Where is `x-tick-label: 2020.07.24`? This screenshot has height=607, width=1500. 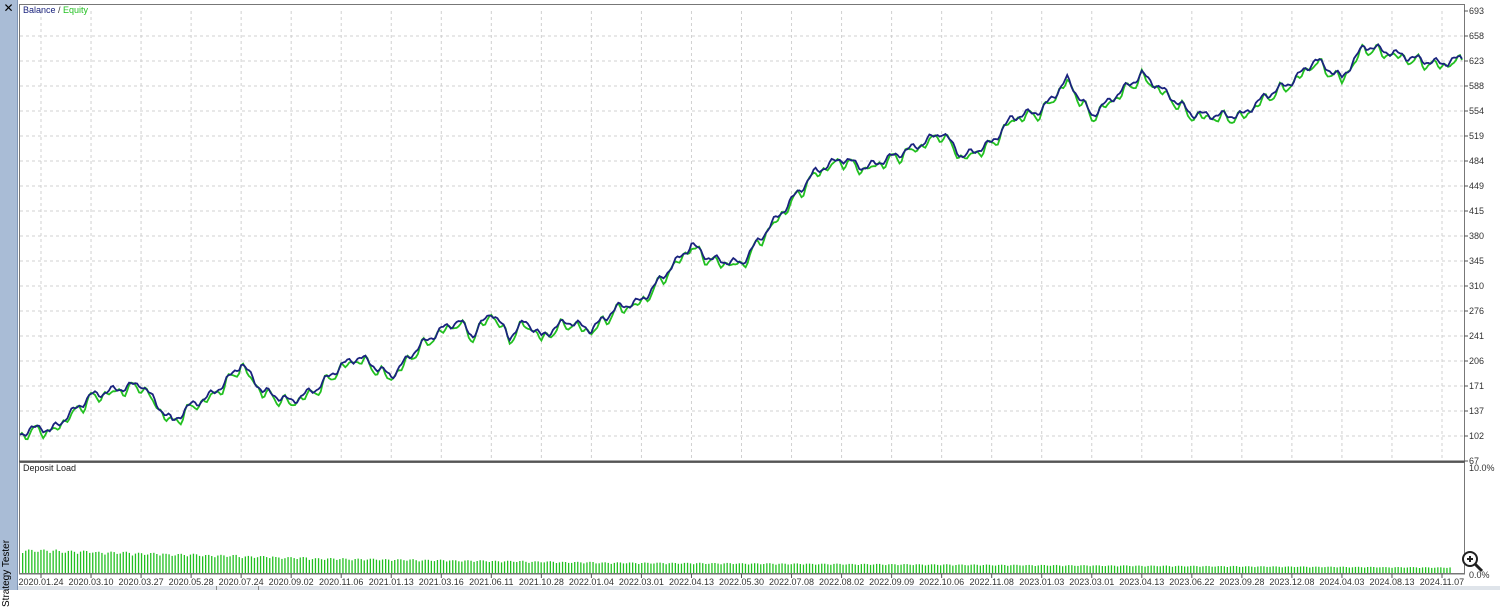 x-tick-label: 2020.07.24 is located at coordinates (241, 582).